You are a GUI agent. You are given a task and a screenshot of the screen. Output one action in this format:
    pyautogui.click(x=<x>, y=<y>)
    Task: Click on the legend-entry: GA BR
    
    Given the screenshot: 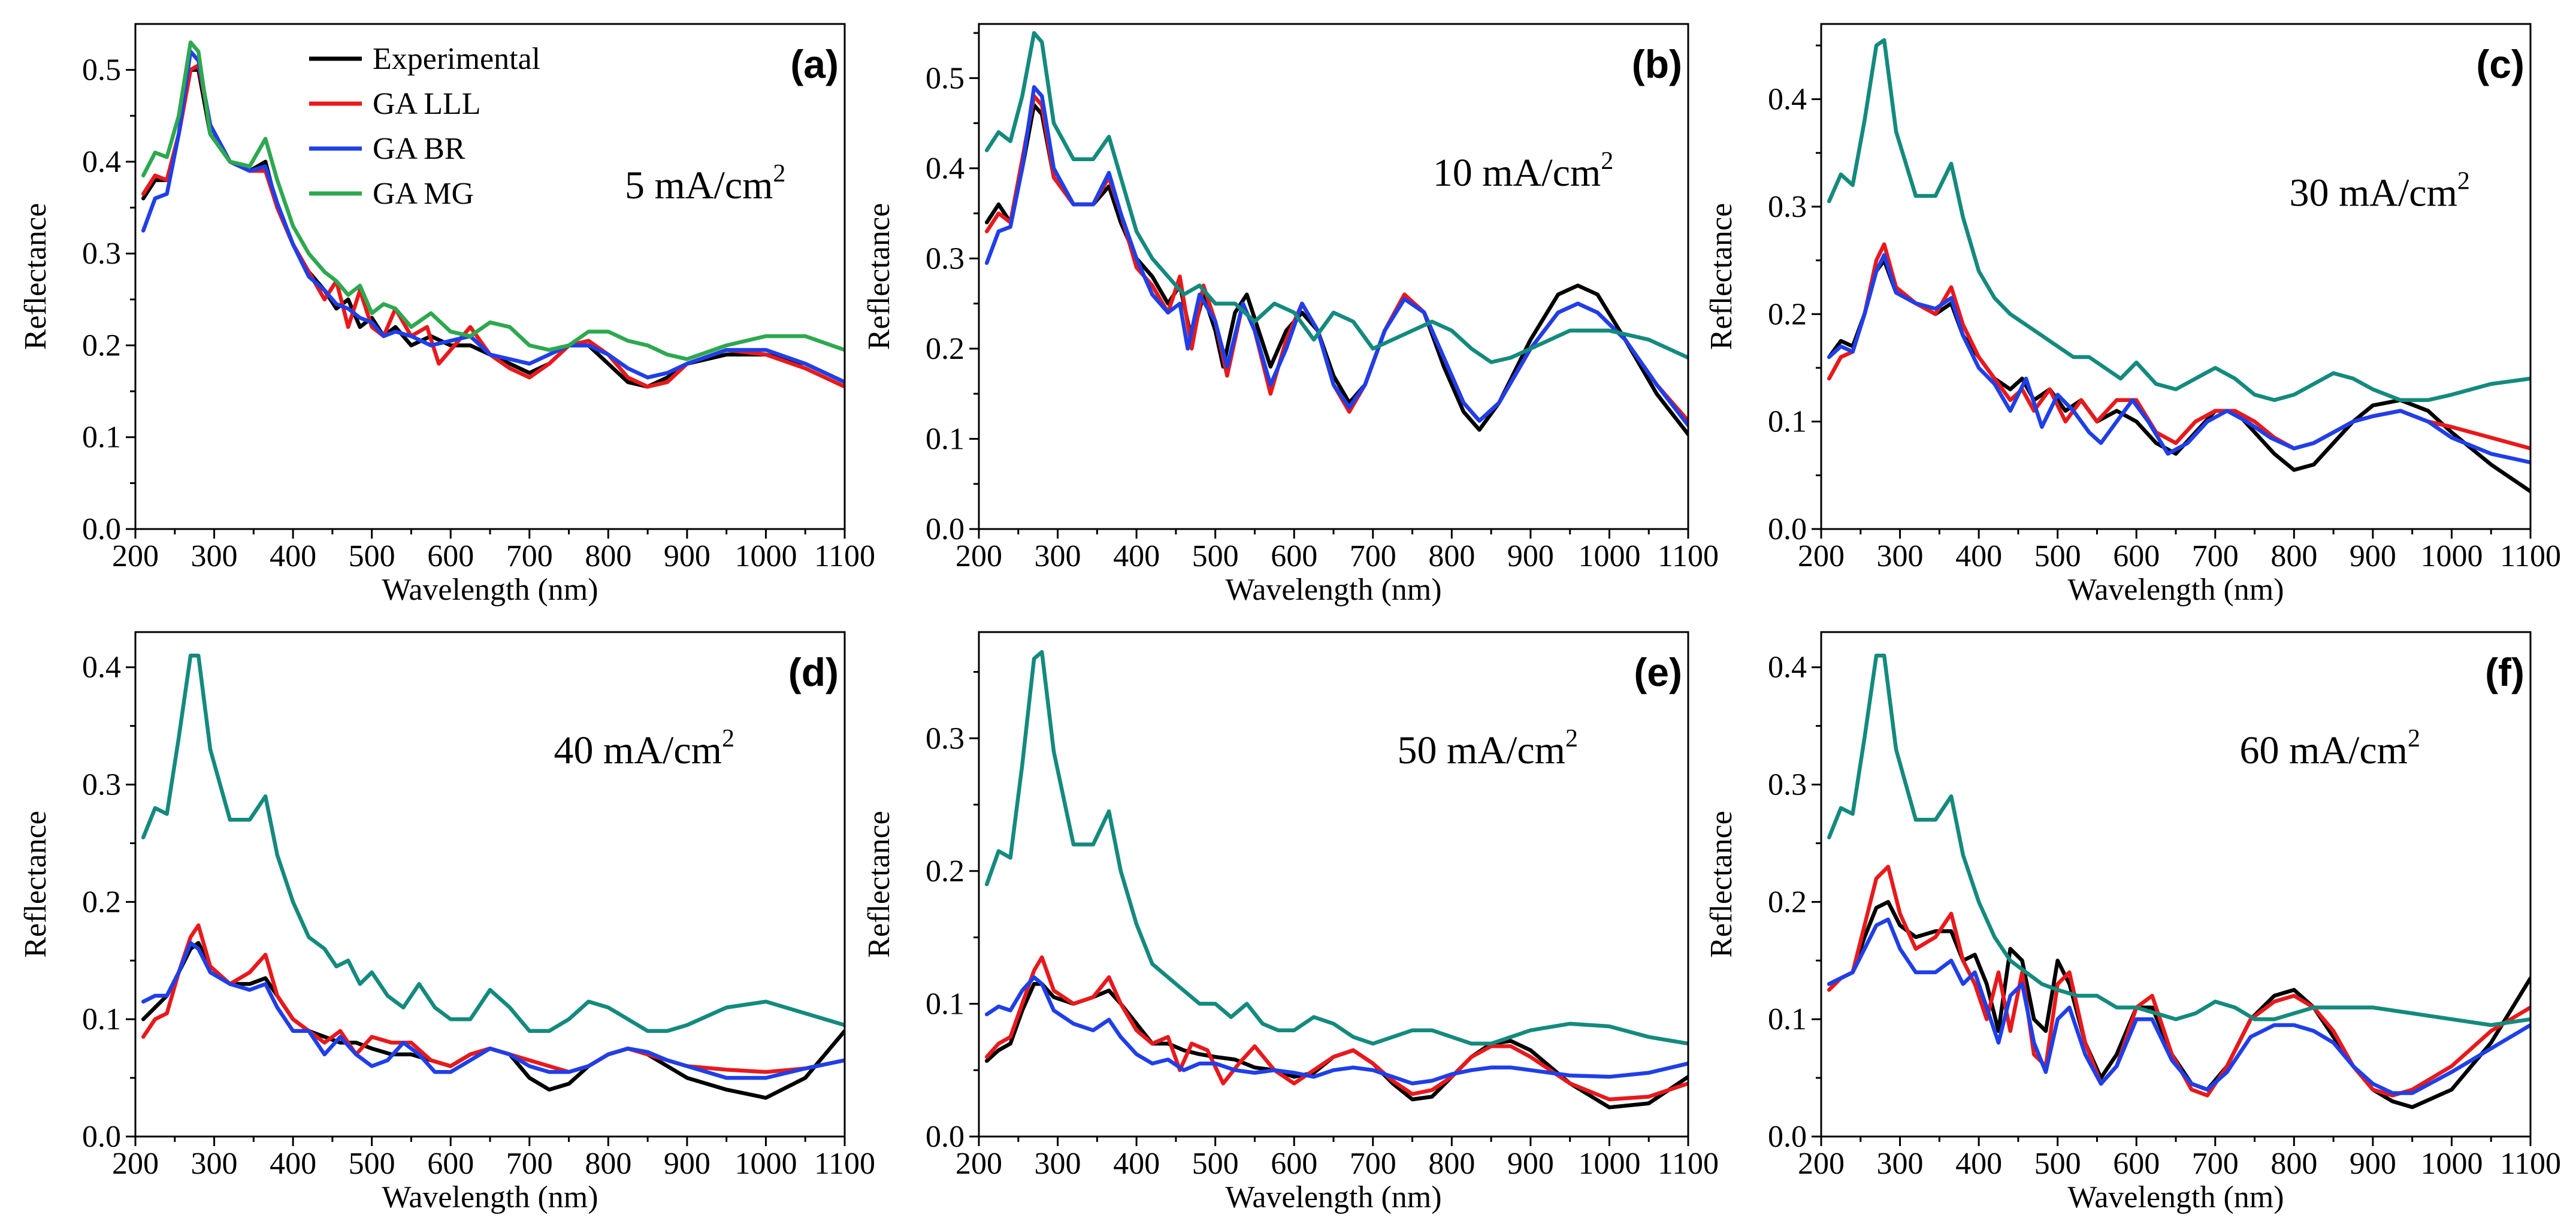 What is the action you would take?
    pyautogui.click(x=419, y=149)
    